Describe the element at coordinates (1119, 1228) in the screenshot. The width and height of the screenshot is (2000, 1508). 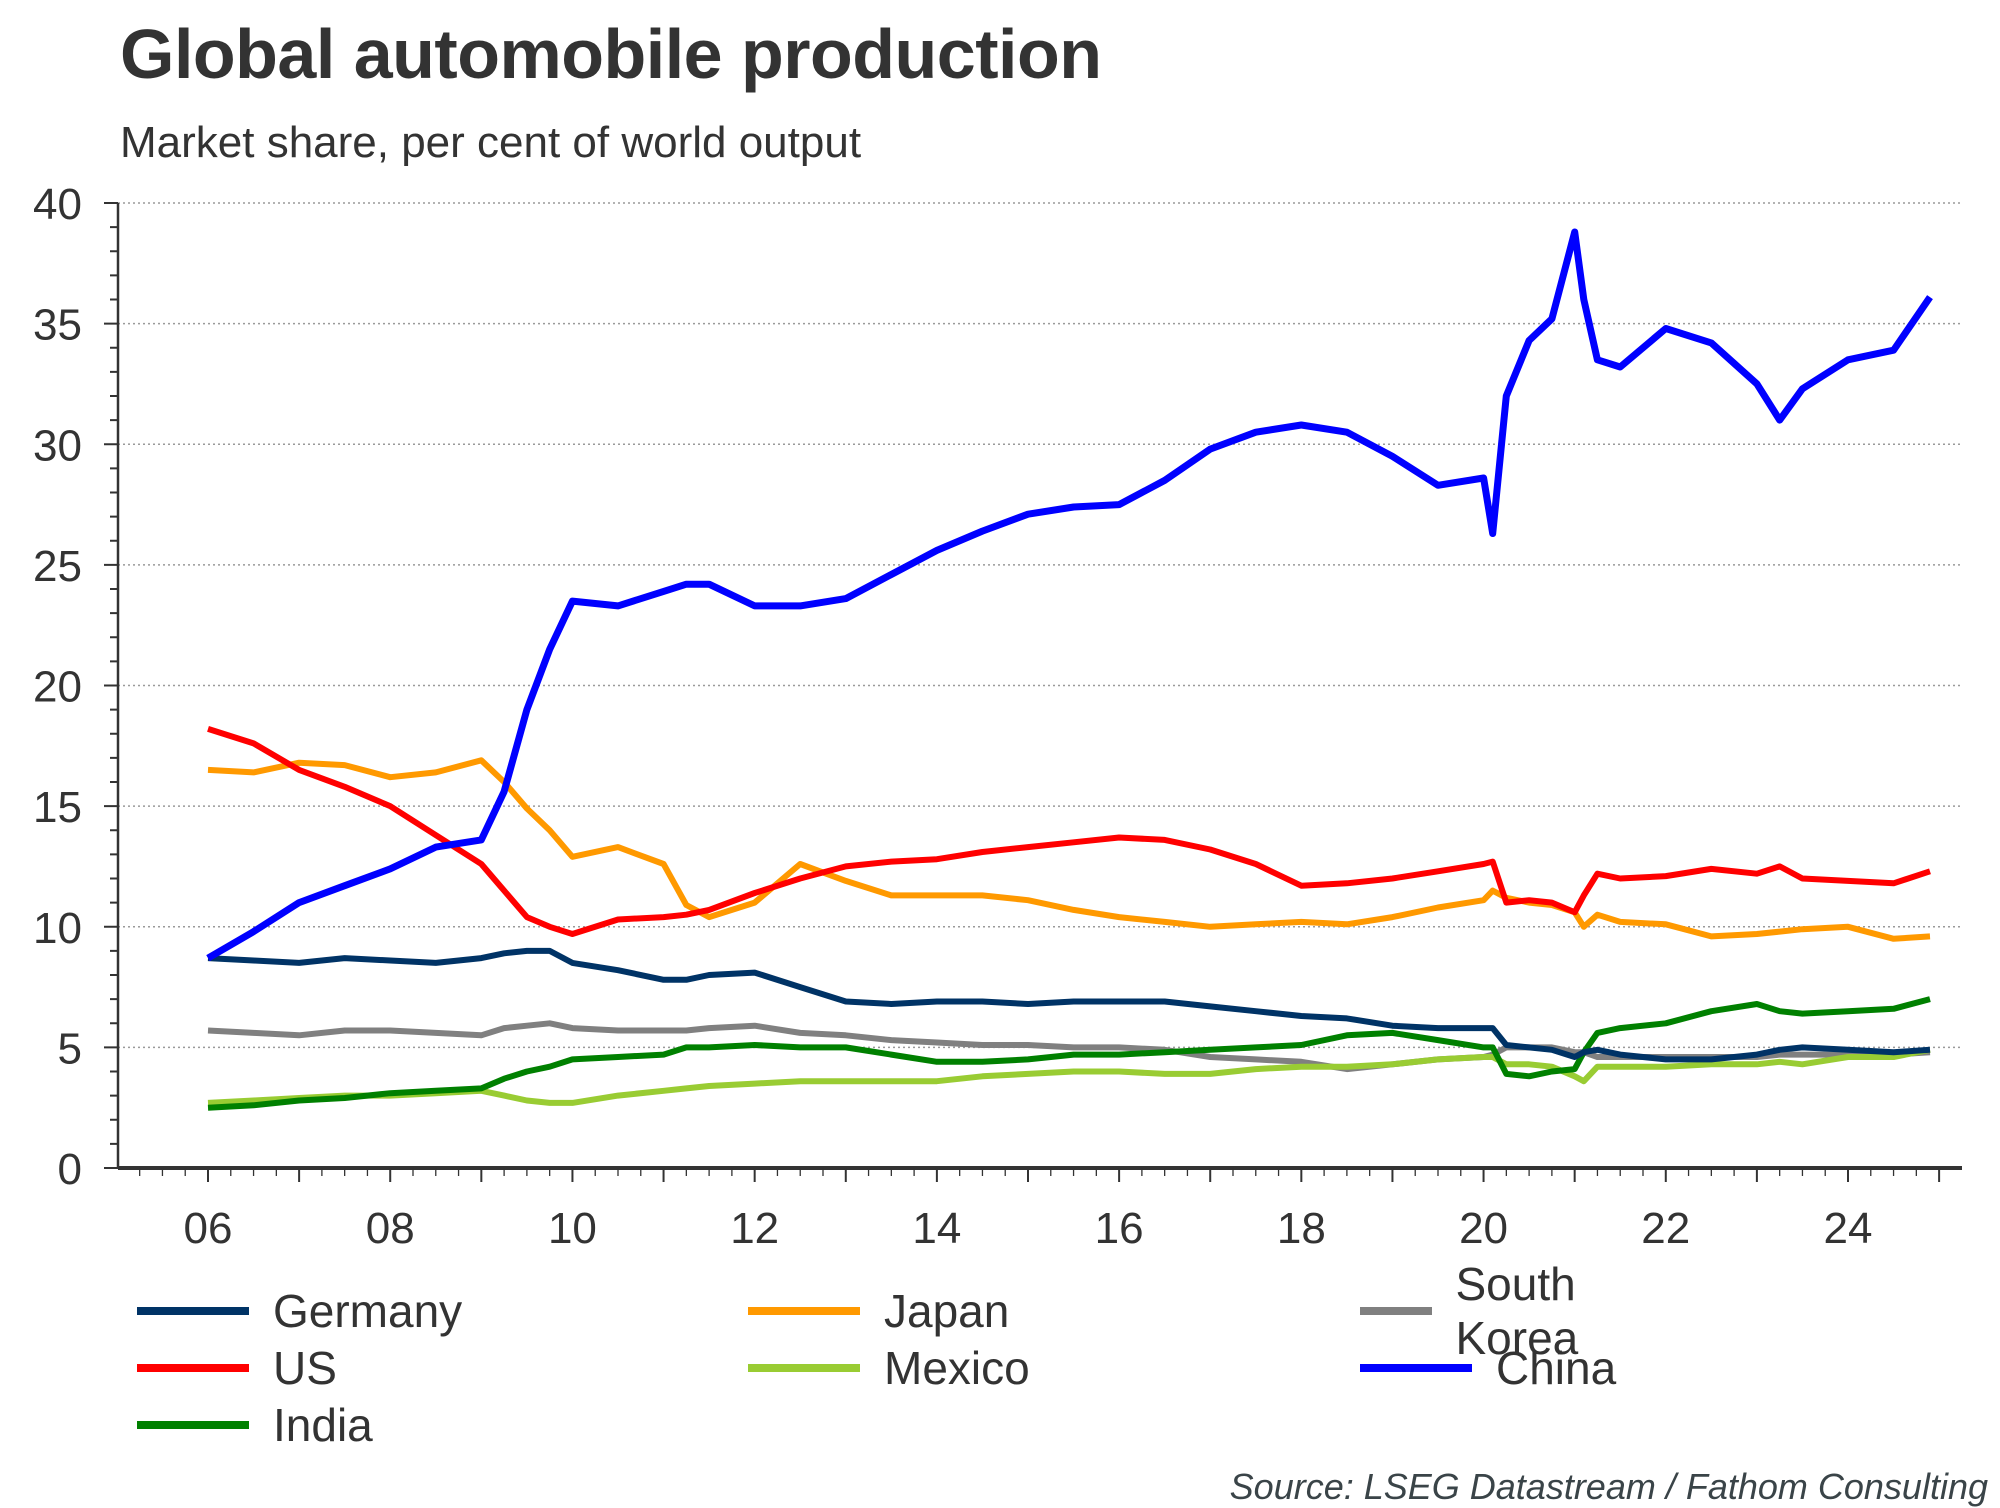
I see `x-tick-label: 16` at that location.